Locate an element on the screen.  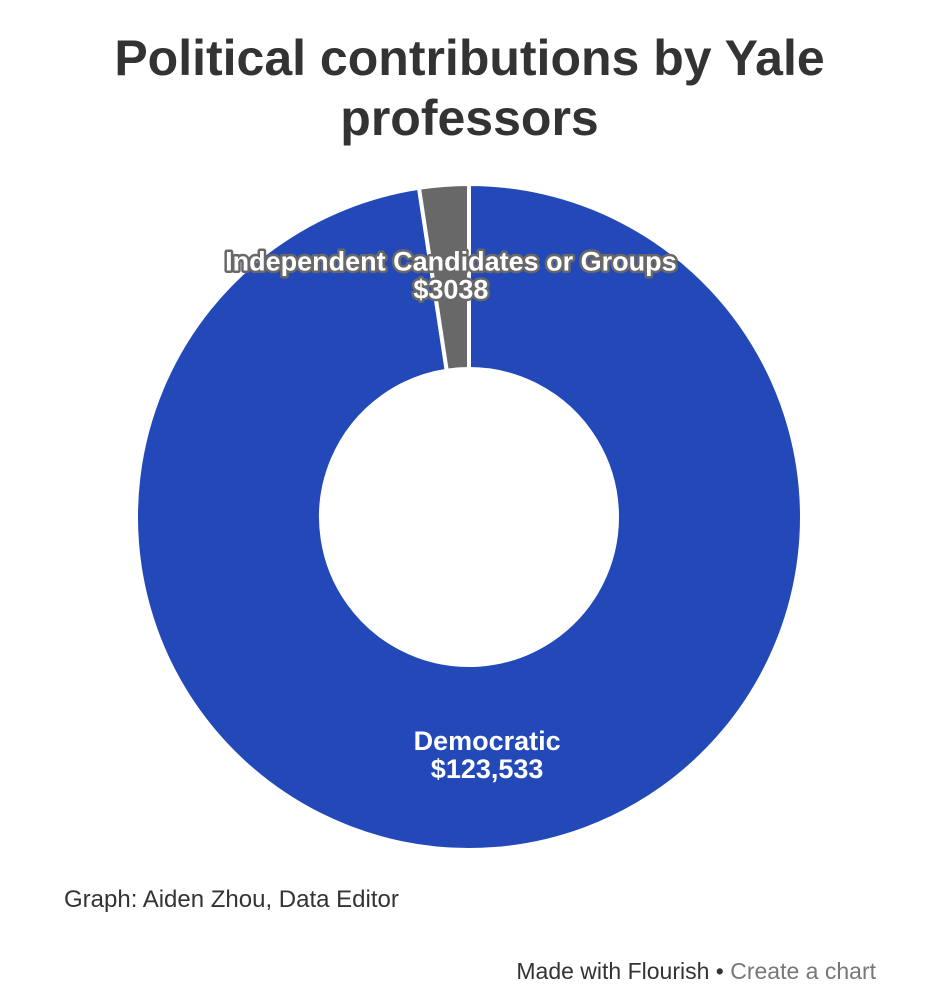
value-label: $123,533 is located at coordinates (487, 769).